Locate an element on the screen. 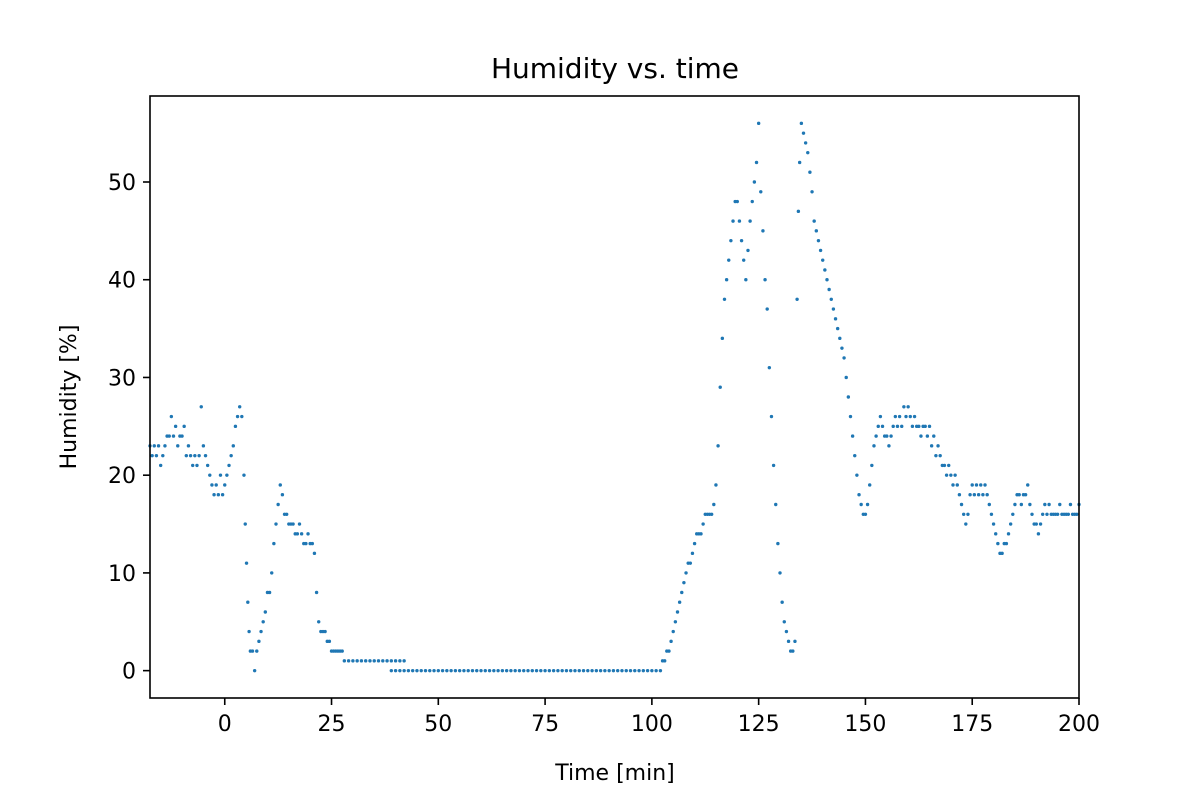 Image resolution: width=1200 pixels, height=800 pixels. y-tick-label: 20 is located at coordinates (122, 476).